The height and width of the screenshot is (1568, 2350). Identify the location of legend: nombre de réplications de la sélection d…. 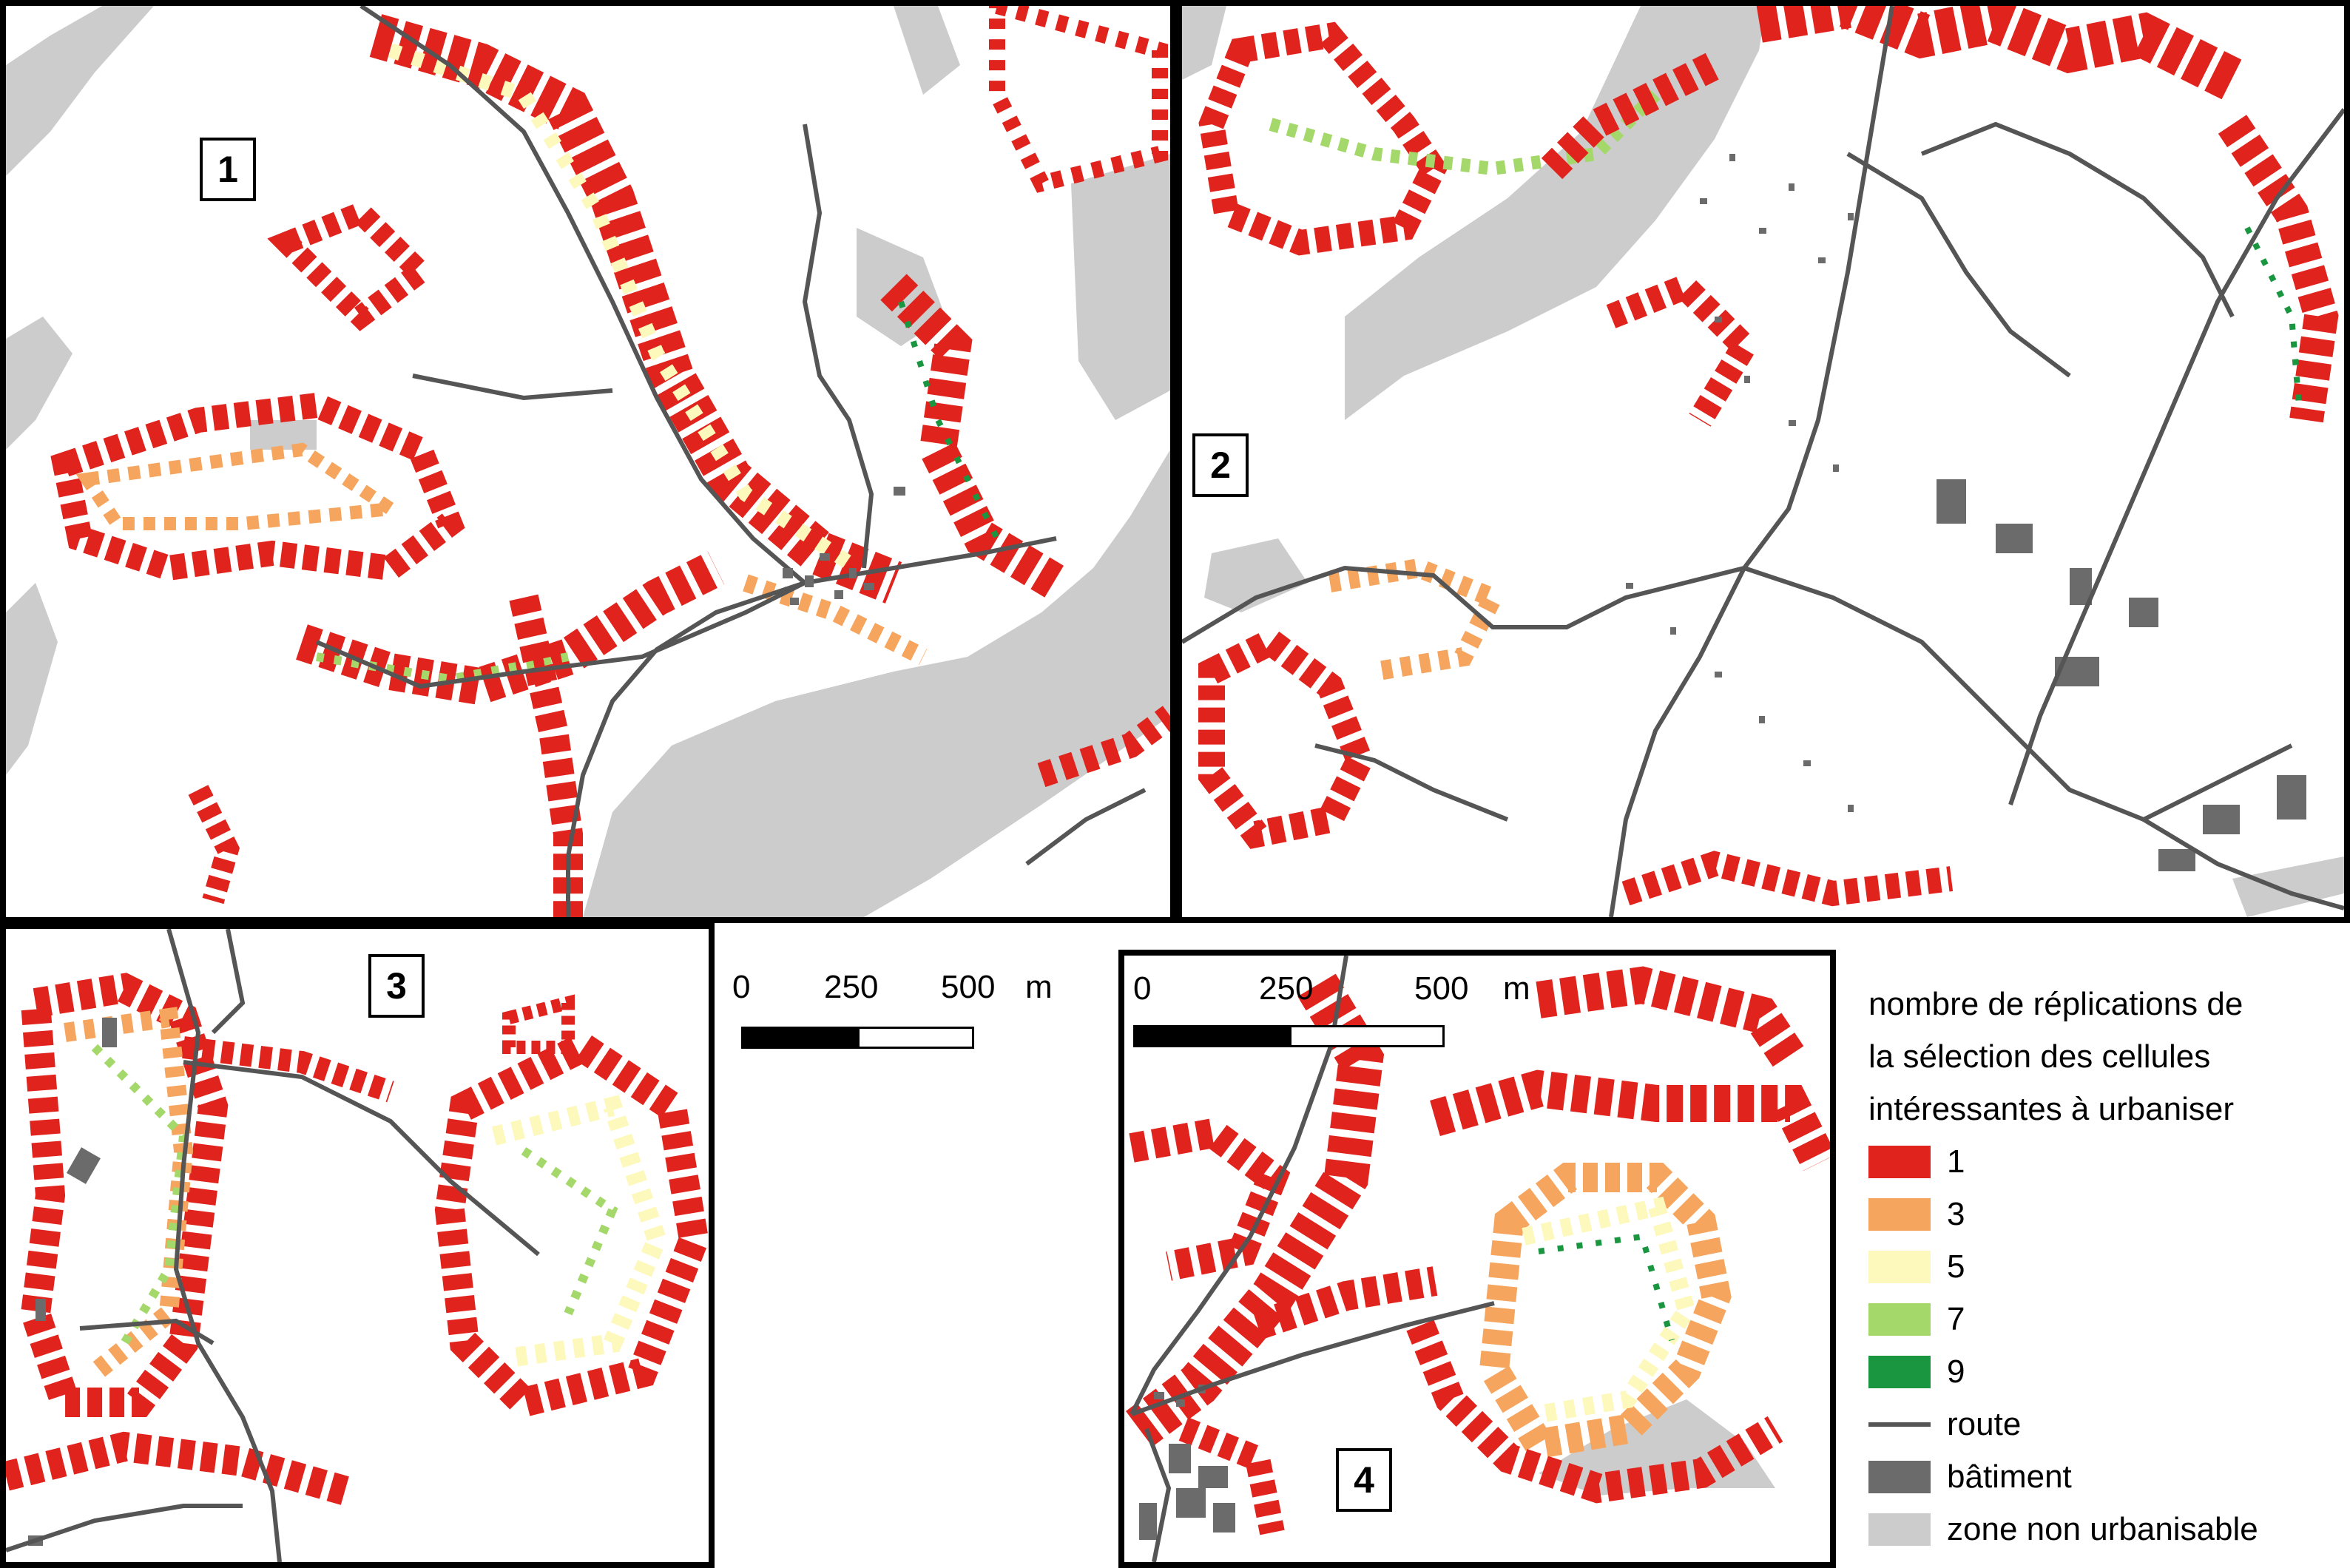
(2105, 1266).